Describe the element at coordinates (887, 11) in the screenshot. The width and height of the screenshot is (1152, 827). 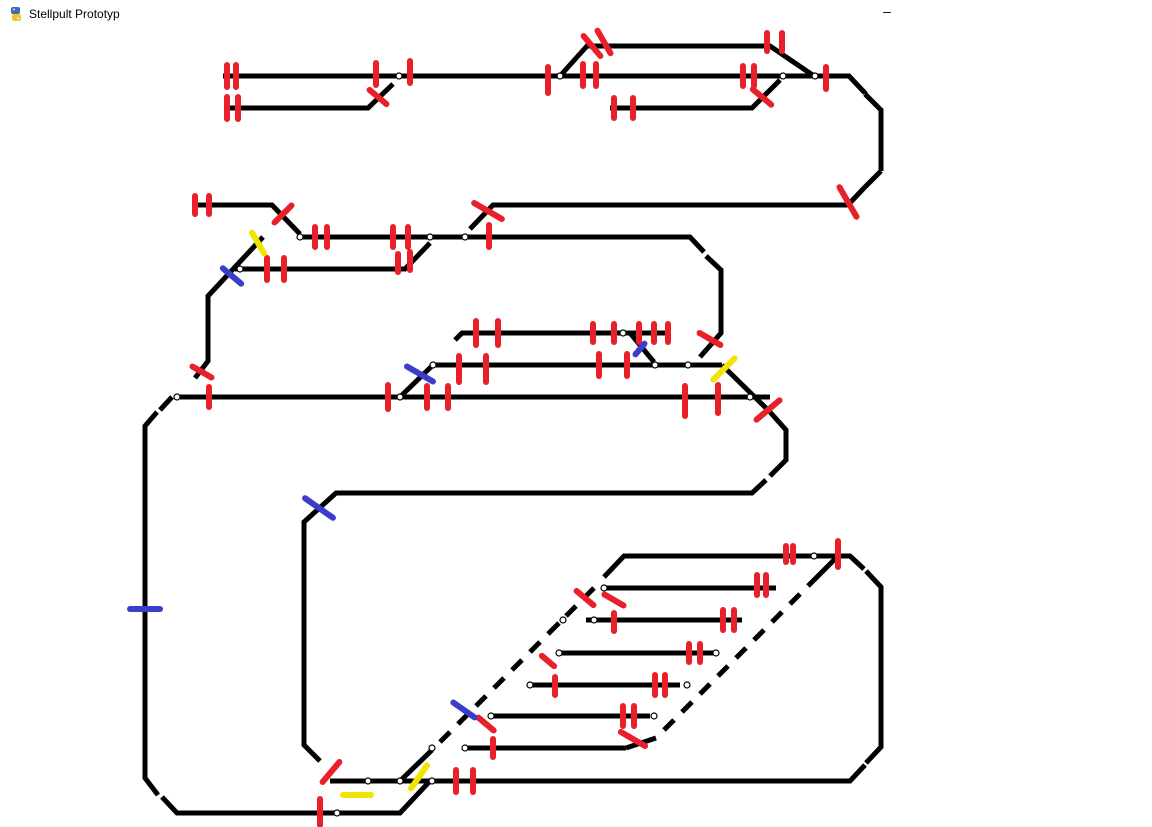
I see `minimize-button: –` at that location.